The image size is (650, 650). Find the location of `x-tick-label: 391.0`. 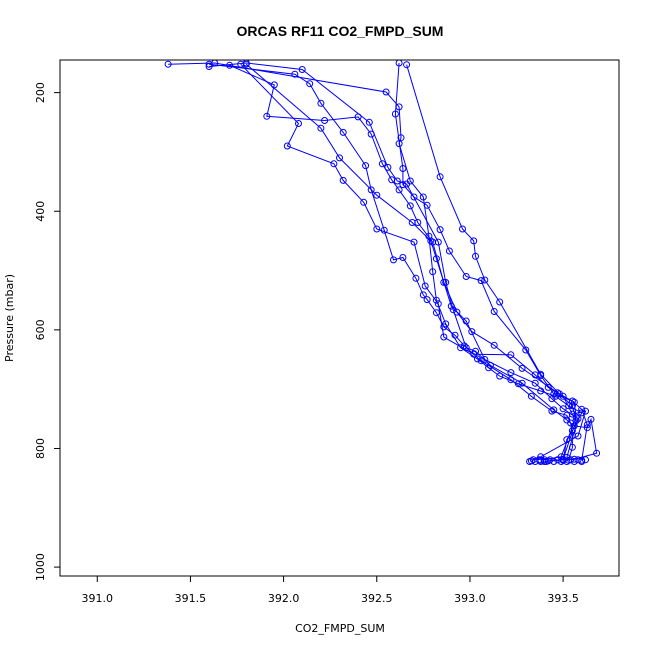

x-tick-label: 391.0 is located at coordinates (98, 598).